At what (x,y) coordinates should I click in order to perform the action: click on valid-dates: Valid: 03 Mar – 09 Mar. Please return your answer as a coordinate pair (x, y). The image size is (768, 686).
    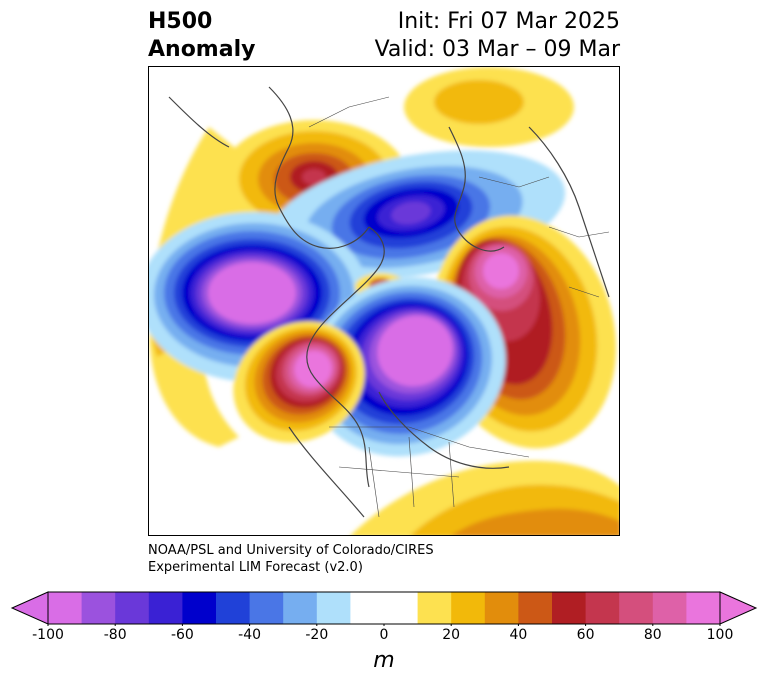
    Looking at the image, I should click on (497, 49).